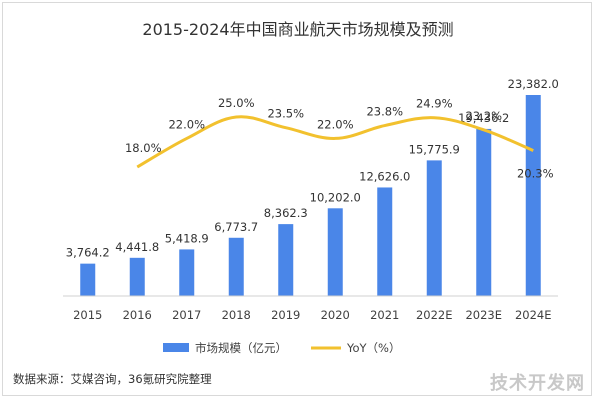  I want to click on x-tick-label: 2016, so click(137, 315).